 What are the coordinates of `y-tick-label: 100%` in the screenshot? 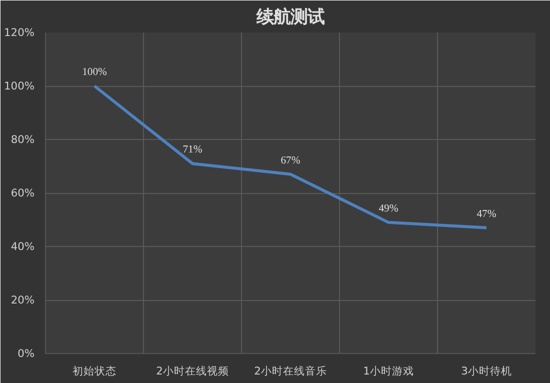 It's located at (19, 86).